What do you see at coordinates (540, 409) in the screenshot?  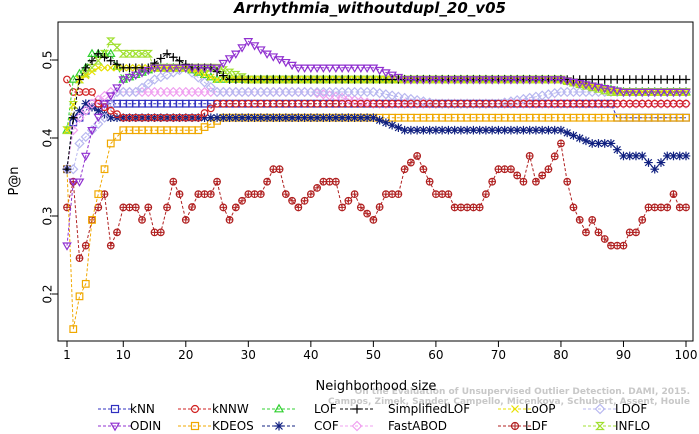 I see `legend-label: LoOP` at bounding box center [540, 409].